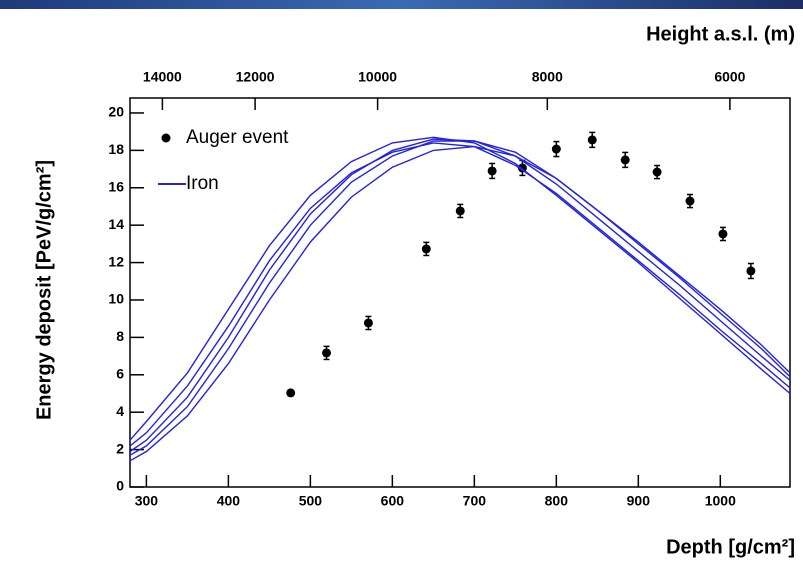 The height and width of the screenshot is (564, 803). Describe the element at coordinates (120, 486) in the screenshot. I see `y-tick-label: 0` at that location.